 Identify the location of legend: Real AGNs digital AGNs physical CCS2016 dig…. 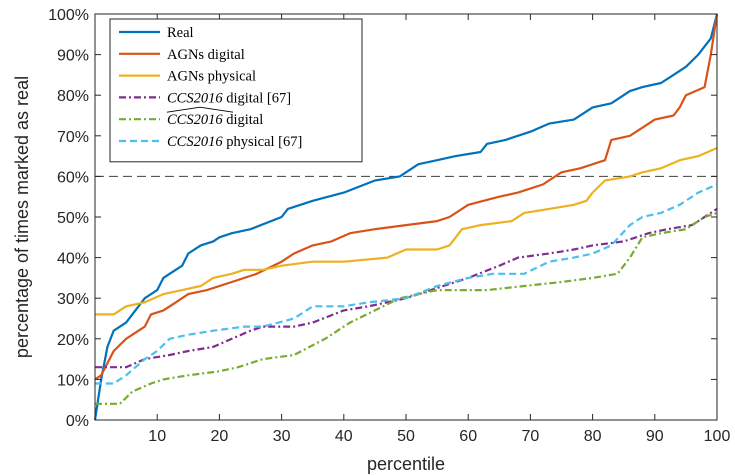
(236, 90).